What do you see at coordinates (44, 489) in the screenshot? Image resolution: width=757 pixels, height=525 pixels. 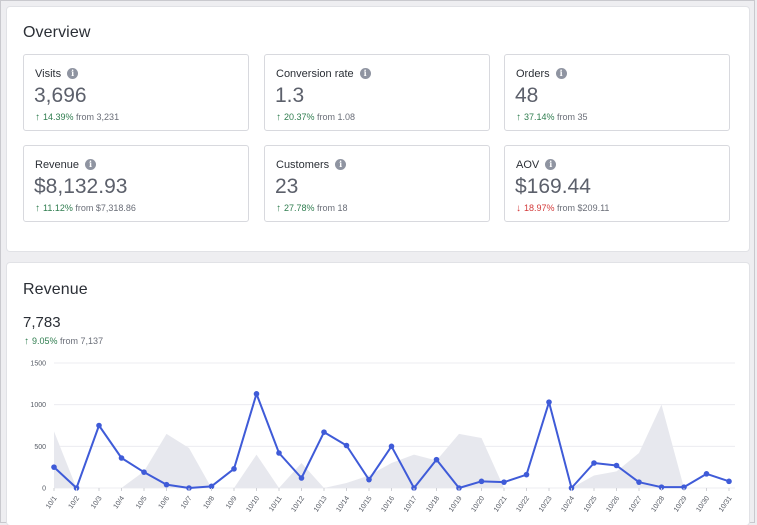 I see `y-tick-label: 0` at bounding box center [44, 489].